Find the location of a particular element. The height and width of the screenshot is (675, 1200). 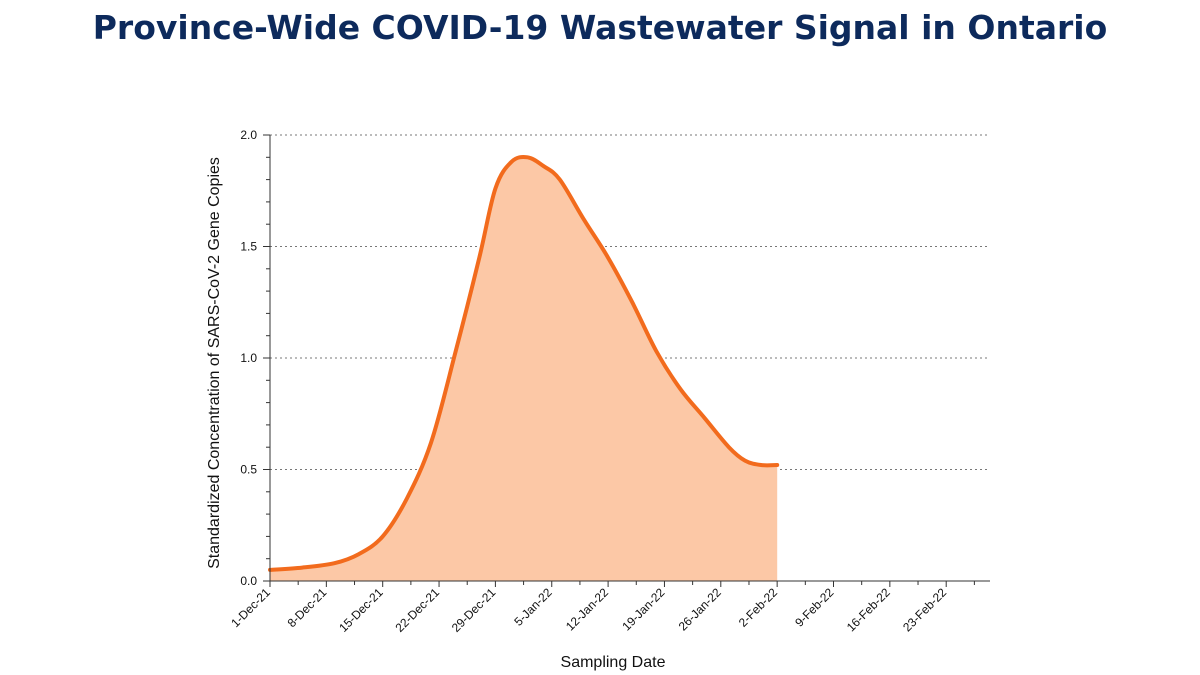

x-tick-label: 19-Jan-22 is located at coordinates (643, 609).